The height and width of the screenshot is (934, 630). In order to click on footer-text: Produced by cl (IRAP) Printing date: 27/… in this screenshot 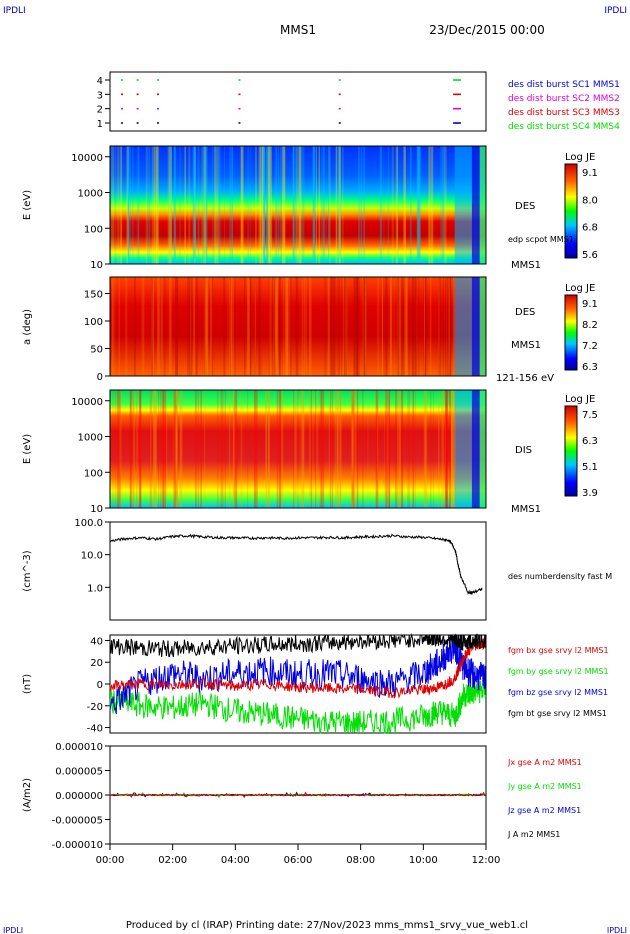, I will do `click(327, 925)`.